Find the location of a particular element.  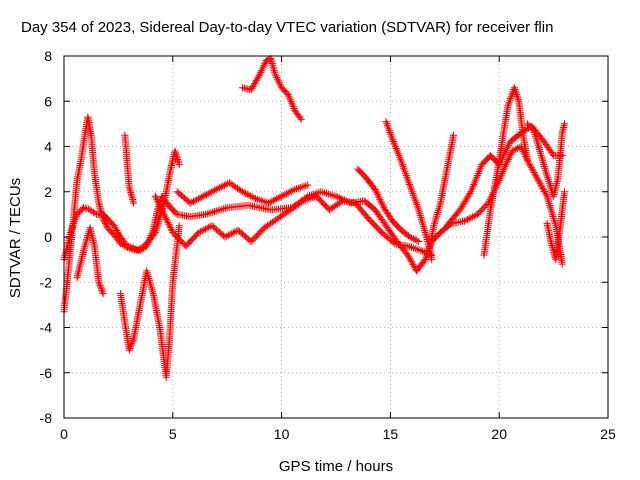

y-tick-label: 0 is located at coordinates (48, 237).